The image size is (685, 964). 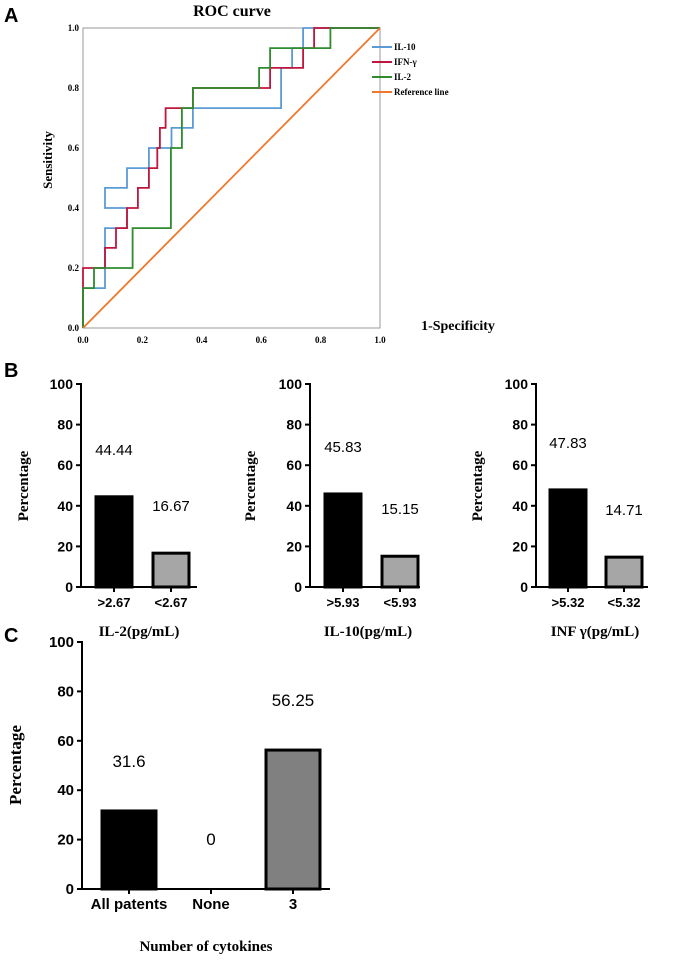 What do you see at coordinates (232, 11) in the screenshot?
I see `chart-title: ROC curve` at bounding box center [232, 11].